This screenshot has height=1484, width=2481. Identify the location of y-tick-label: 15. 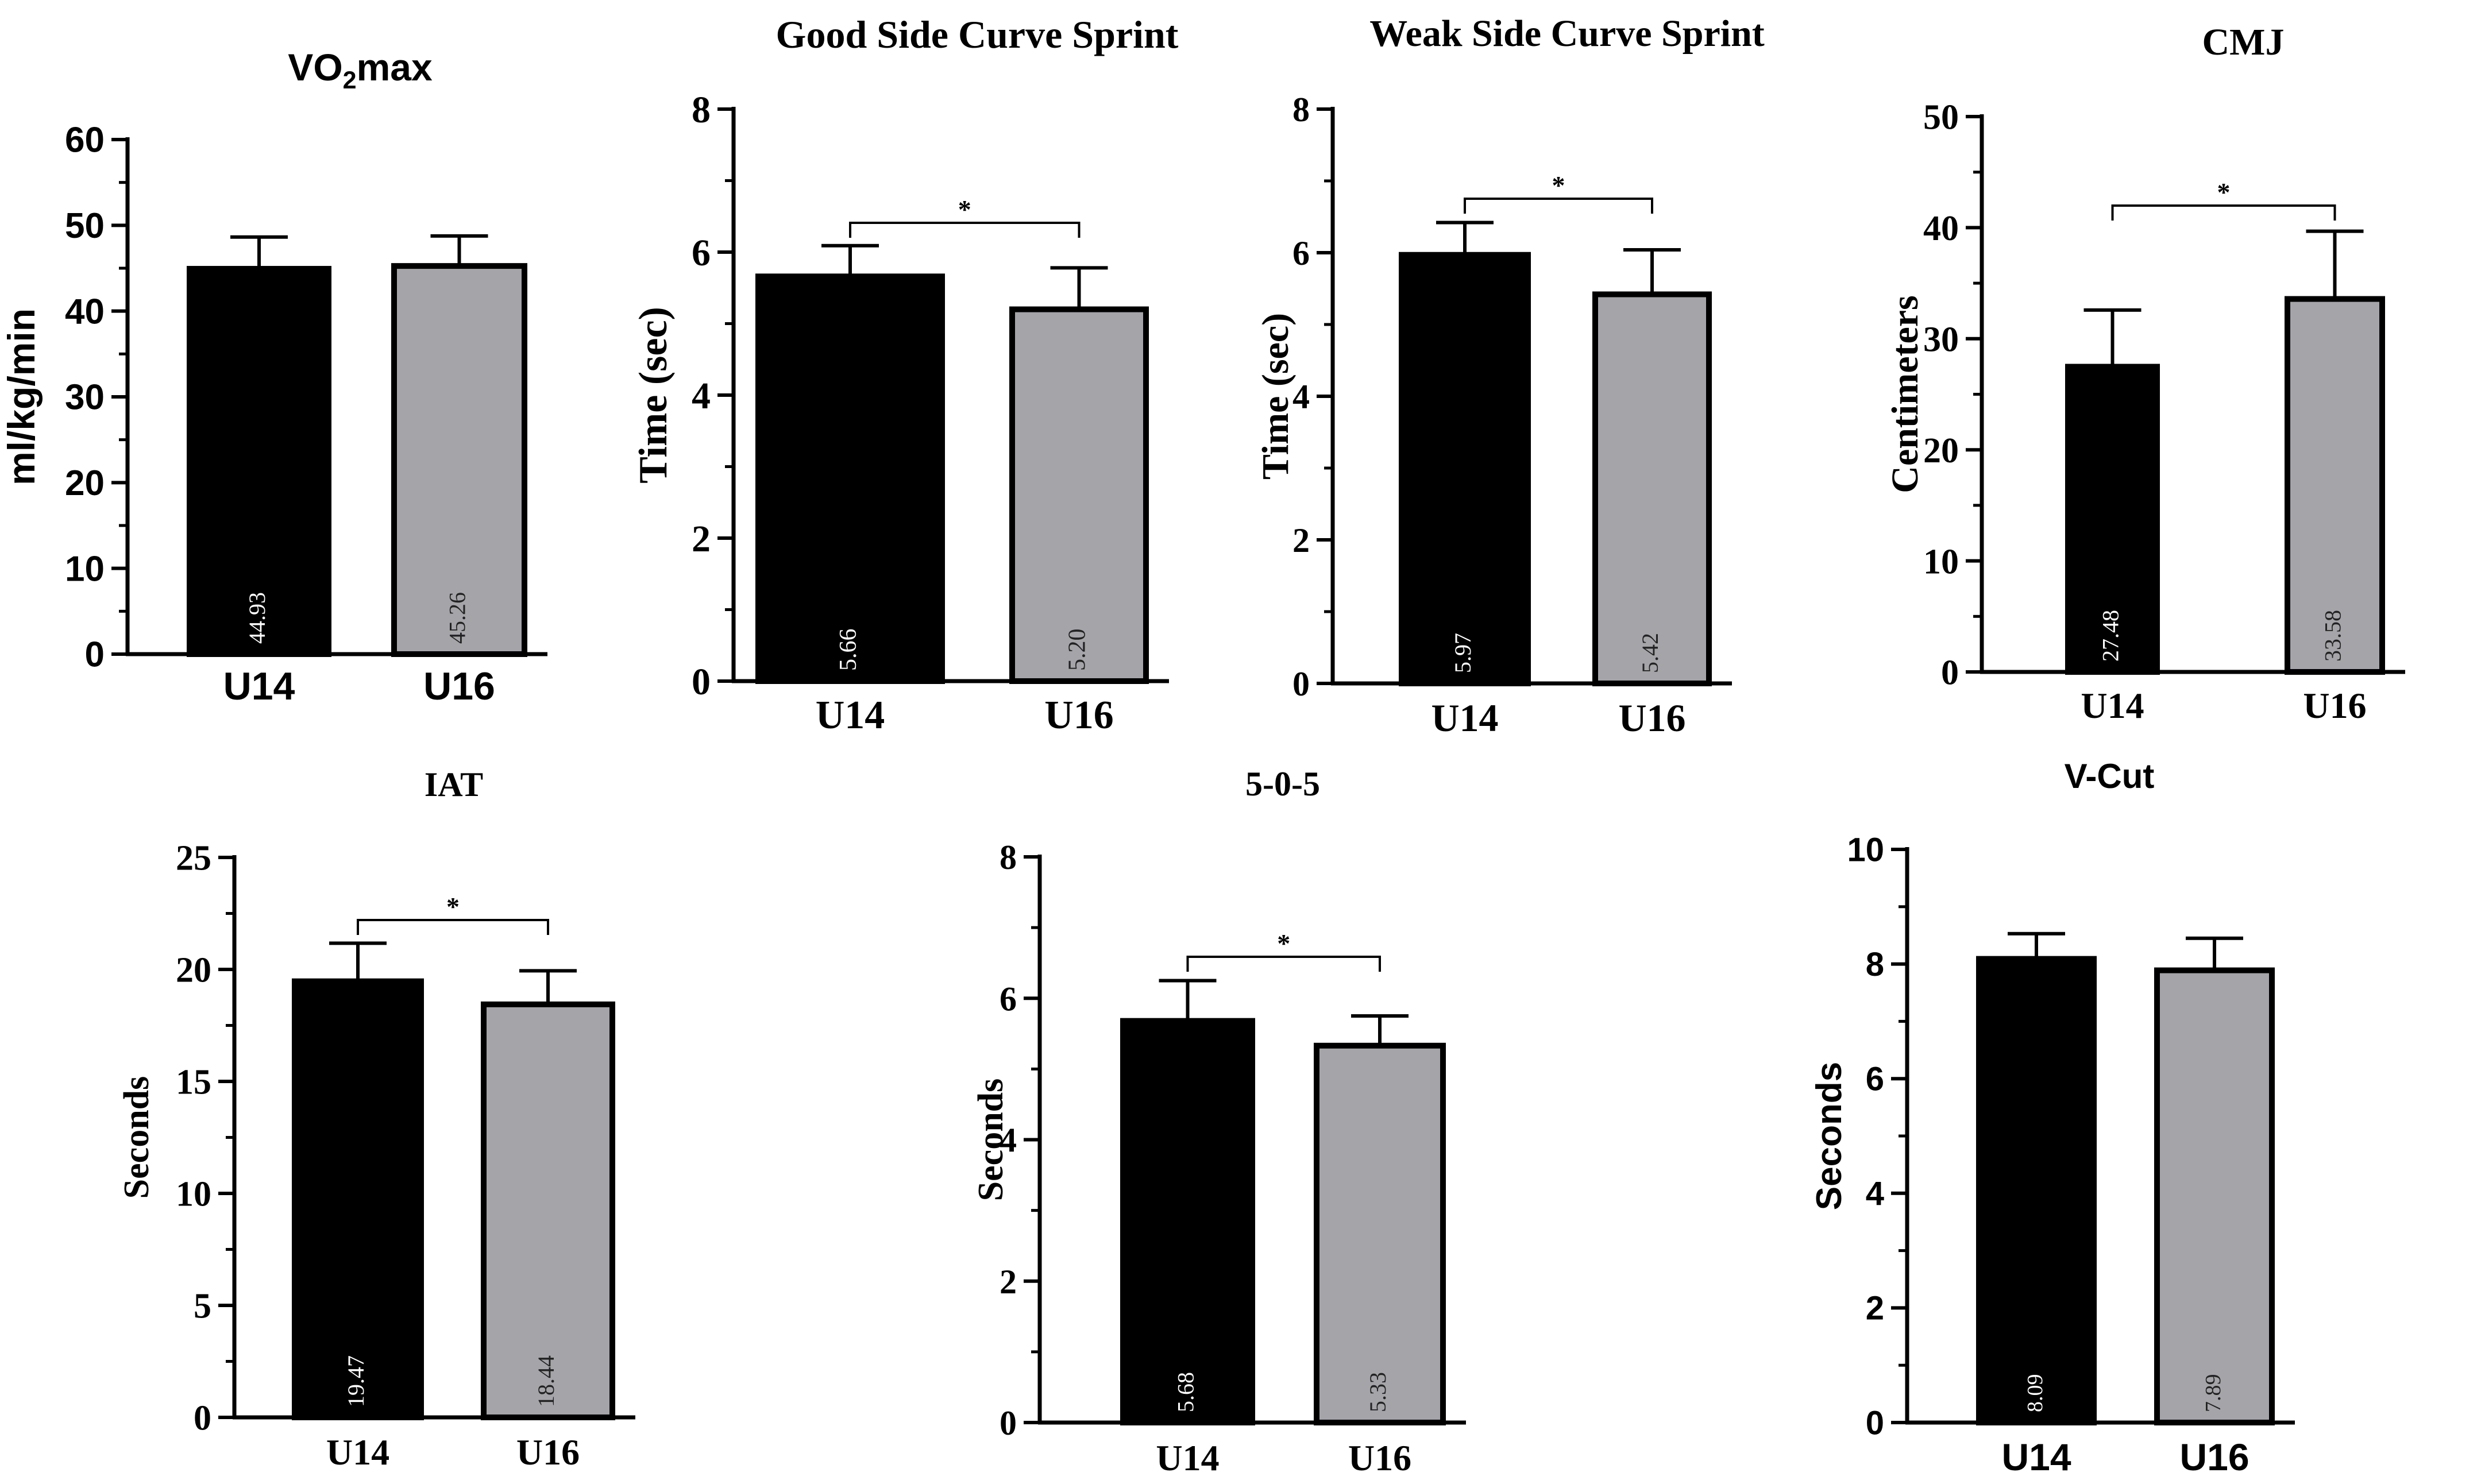
(193, 1082).